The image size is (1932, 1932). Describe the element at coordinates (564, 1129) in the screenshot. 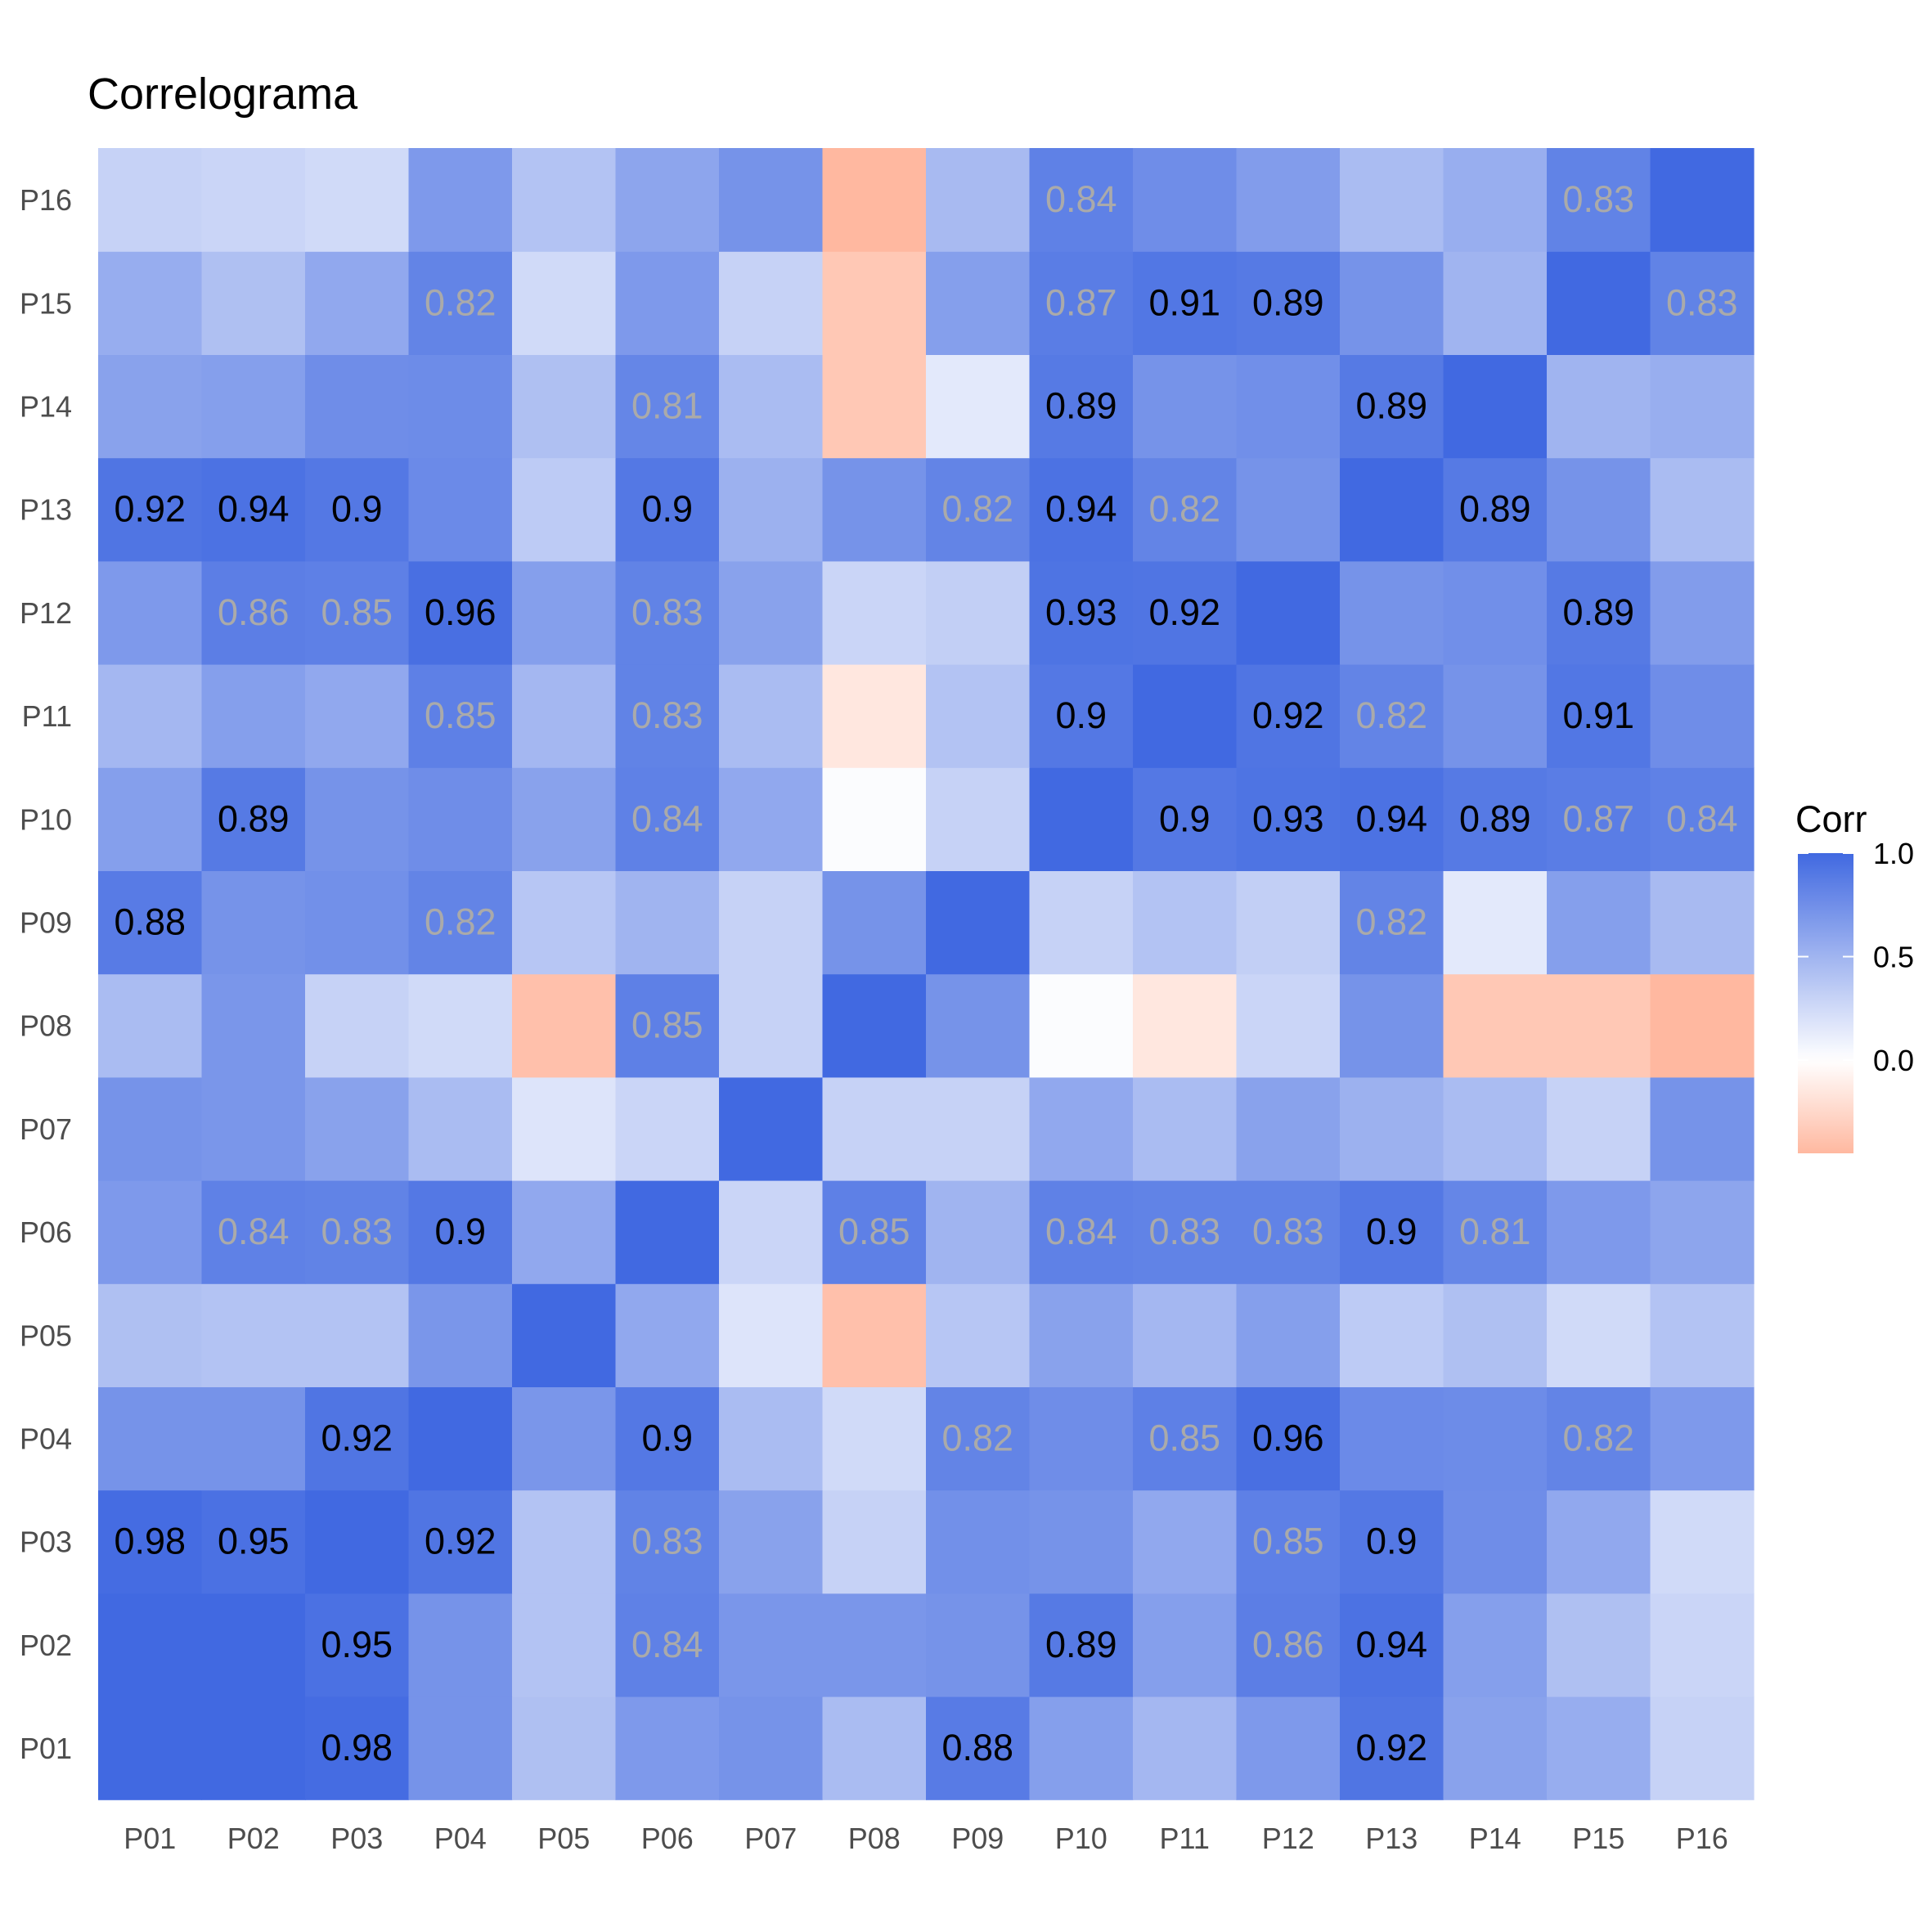

I see `heatmap-cell-P07-P05` at that location.